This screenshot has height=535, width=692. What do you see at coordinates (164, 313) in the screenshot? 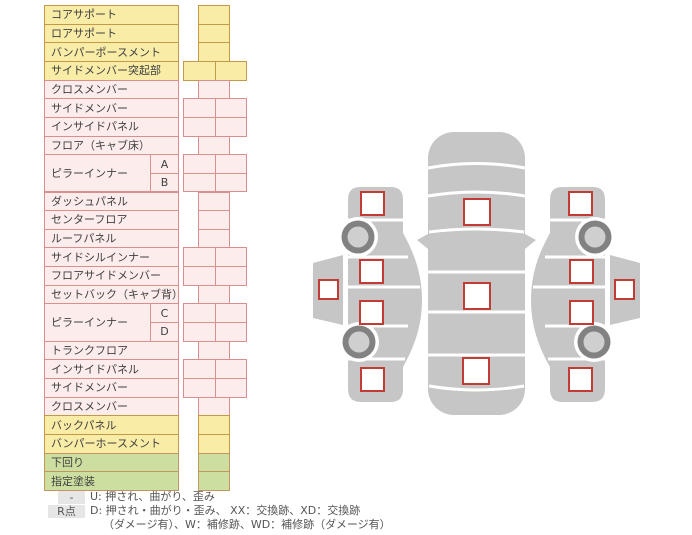
I see `pillar-sub-label: C` at bounding box center [164, 313].